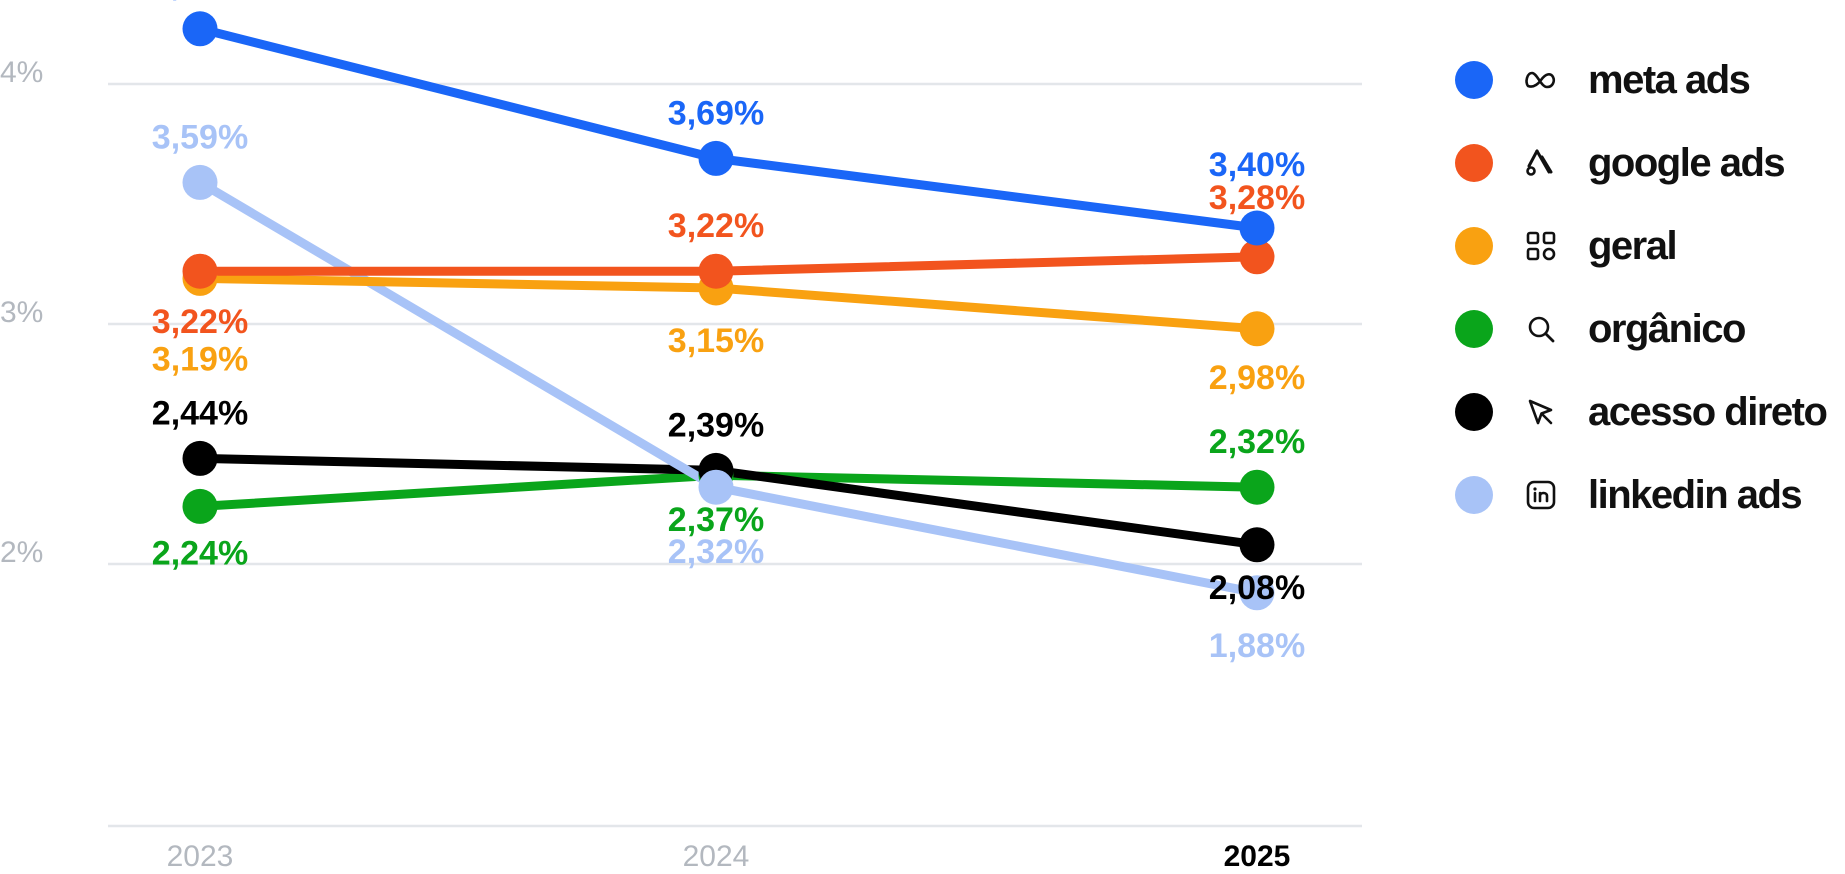 This screenshot has height=874, width=1845. What do you see at coordinates (200, 856) in the screenshot?
I see `x-tick-label: 2023` at bounding box center [200, 856].